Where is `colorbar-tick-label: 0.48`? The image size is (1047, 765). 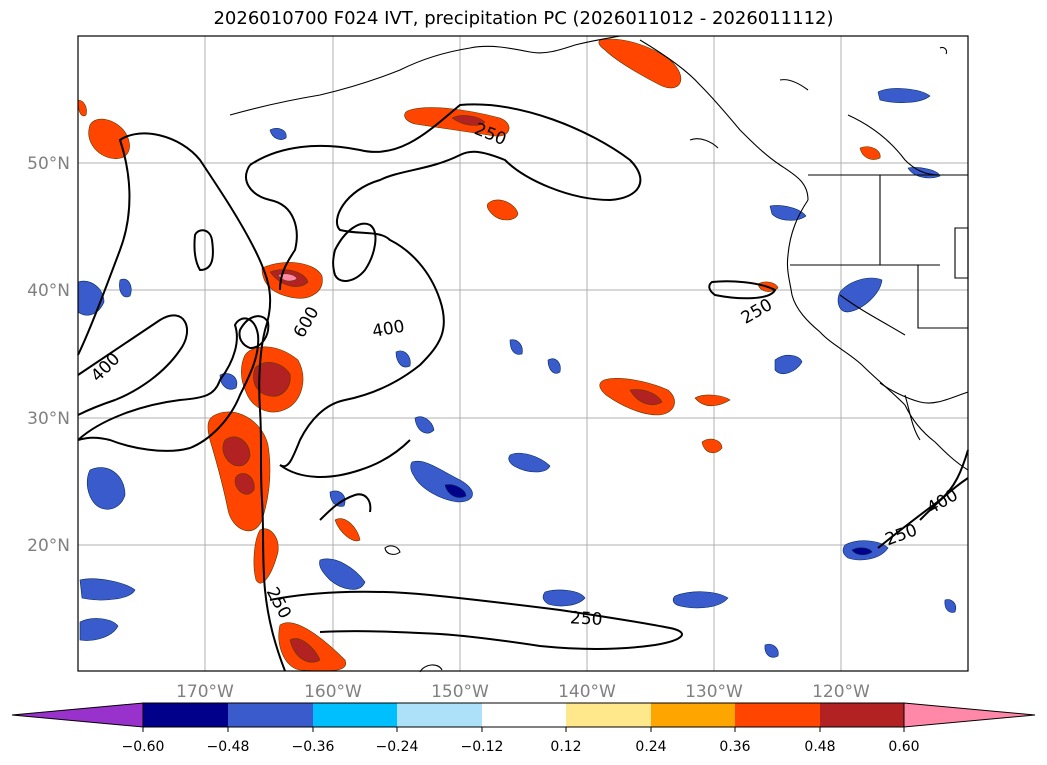
colorbar-tick-label: 0.48 is located at coordinates (819, 747).